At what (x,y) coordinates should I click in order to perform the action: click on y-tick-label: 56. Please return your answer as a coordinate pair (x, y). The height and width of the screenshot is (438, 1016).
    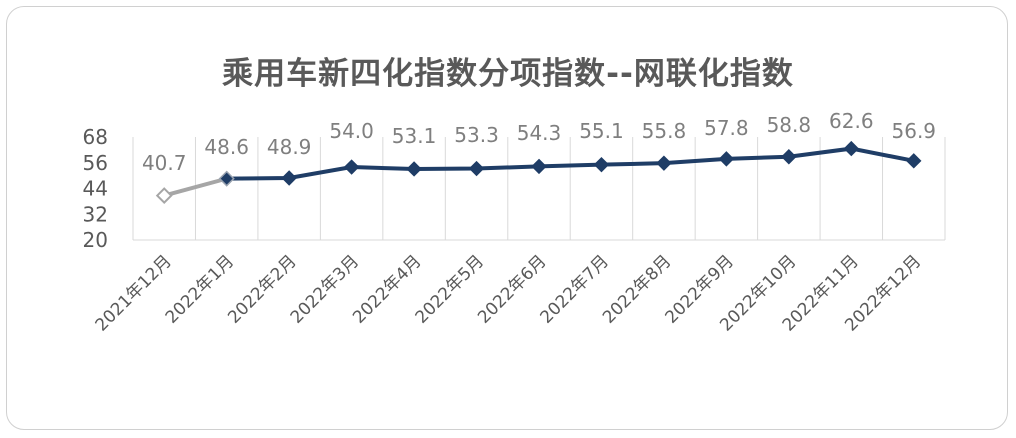
    Looking at the image, I should click on (95, 163).